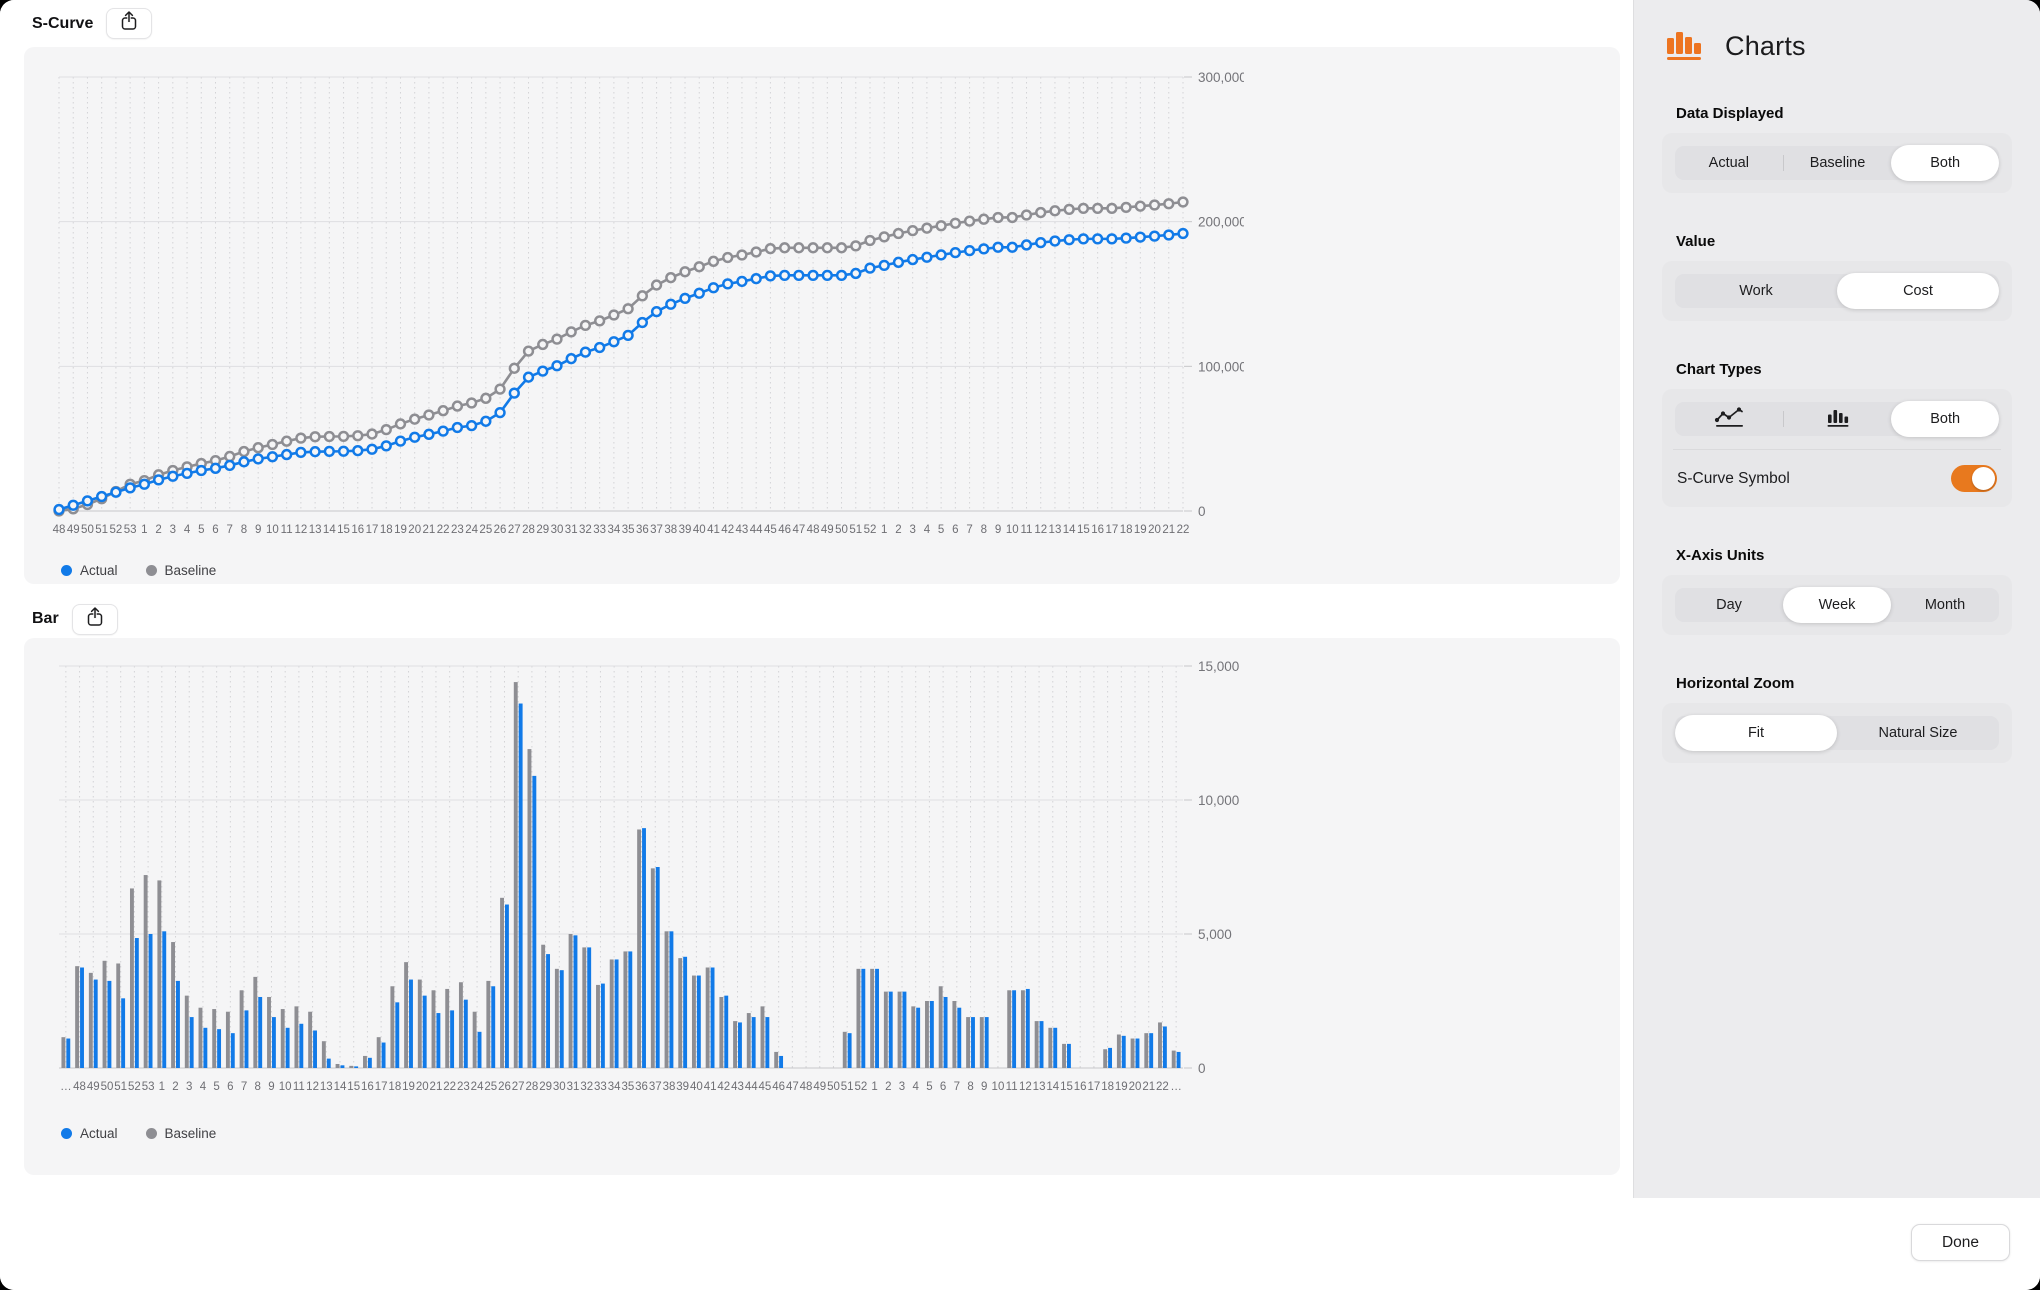 This screenshot has height=1290, width=2040. What do you see at coordinates (792, 1087) in the screenshot?
I see `svg-text: 47` at bounding box center [792, 1087].